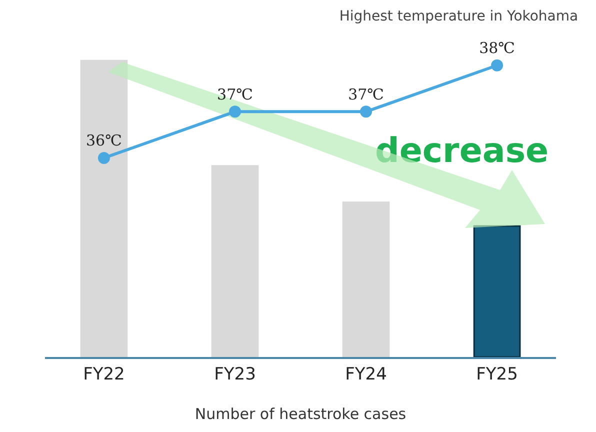 This screenshot has width=596, height=432. I want to click on x-tick-label: FY24, so click(366, 374).